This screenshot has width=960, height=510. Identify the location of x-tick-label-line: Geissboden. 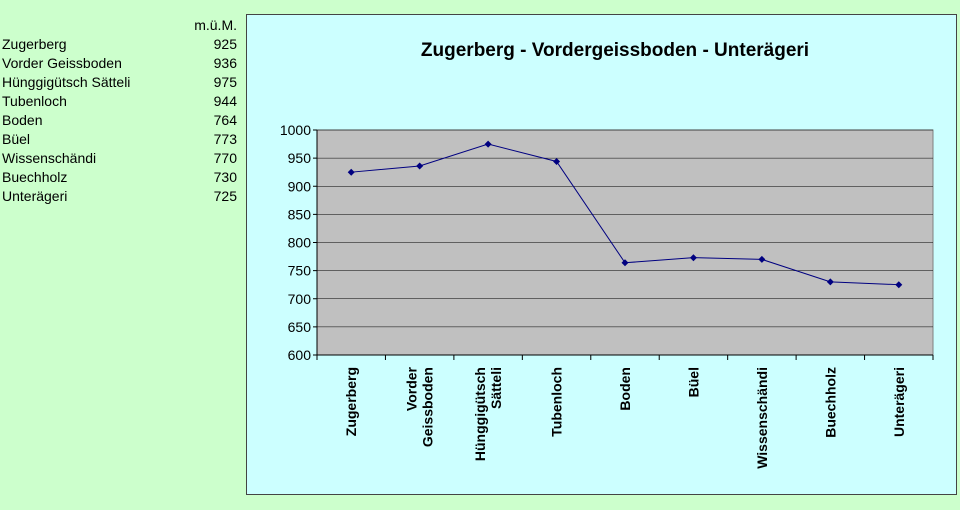
(428, 407).